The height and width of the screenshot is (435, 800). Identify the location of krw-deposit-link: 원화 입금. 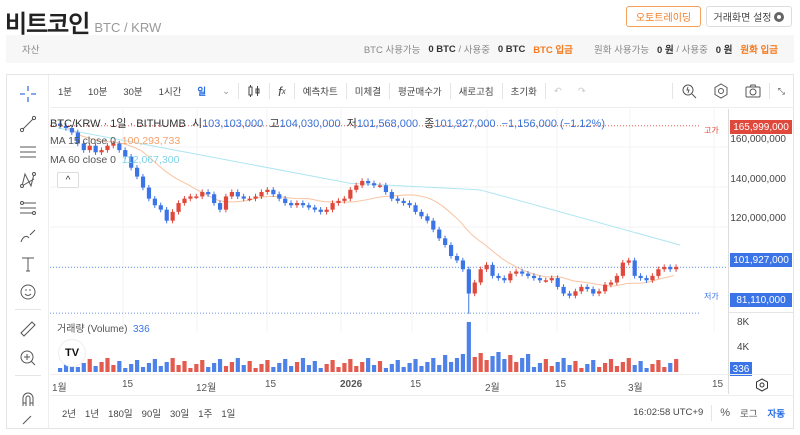
(759, 50).